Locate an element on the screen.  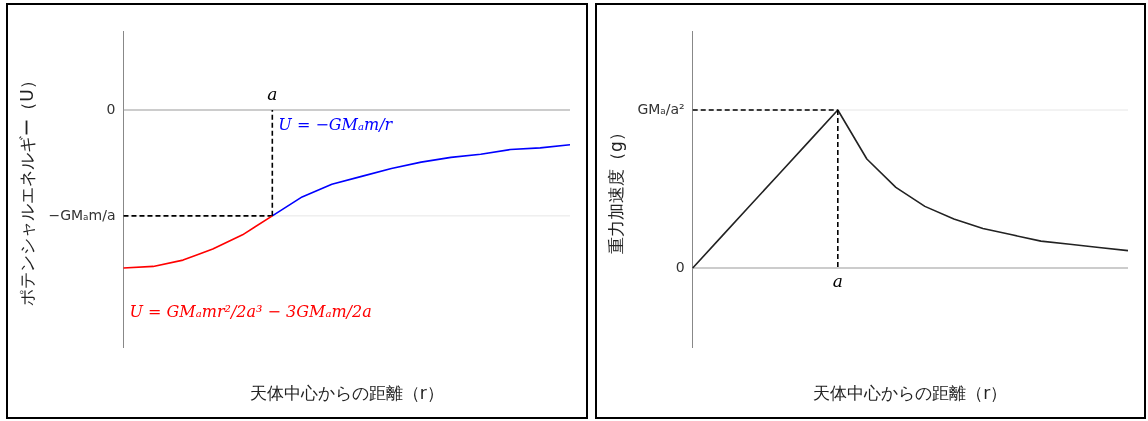
ref-line-label: −GMₐm/a is located at coordinates (82, 214).